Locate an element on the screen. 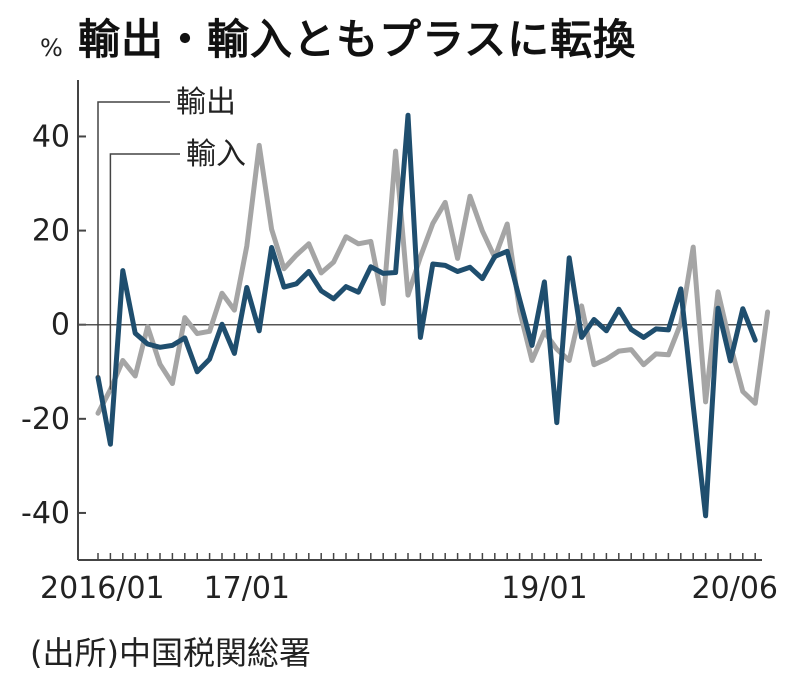  title-row: % 輸出・輸入ともプラスに転換 is located at coordinates (416, 37).